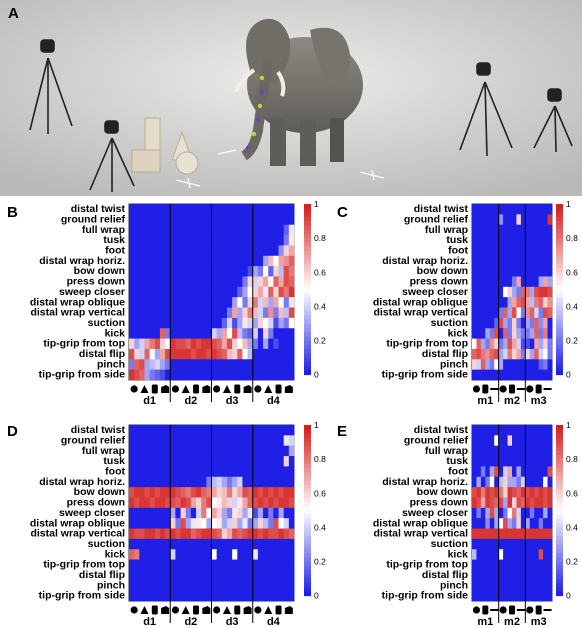 Image resolution: width=582 pixels, height=628 pixels. I want to click on colorbar-tick-label: 0.2, so click(320, 341).